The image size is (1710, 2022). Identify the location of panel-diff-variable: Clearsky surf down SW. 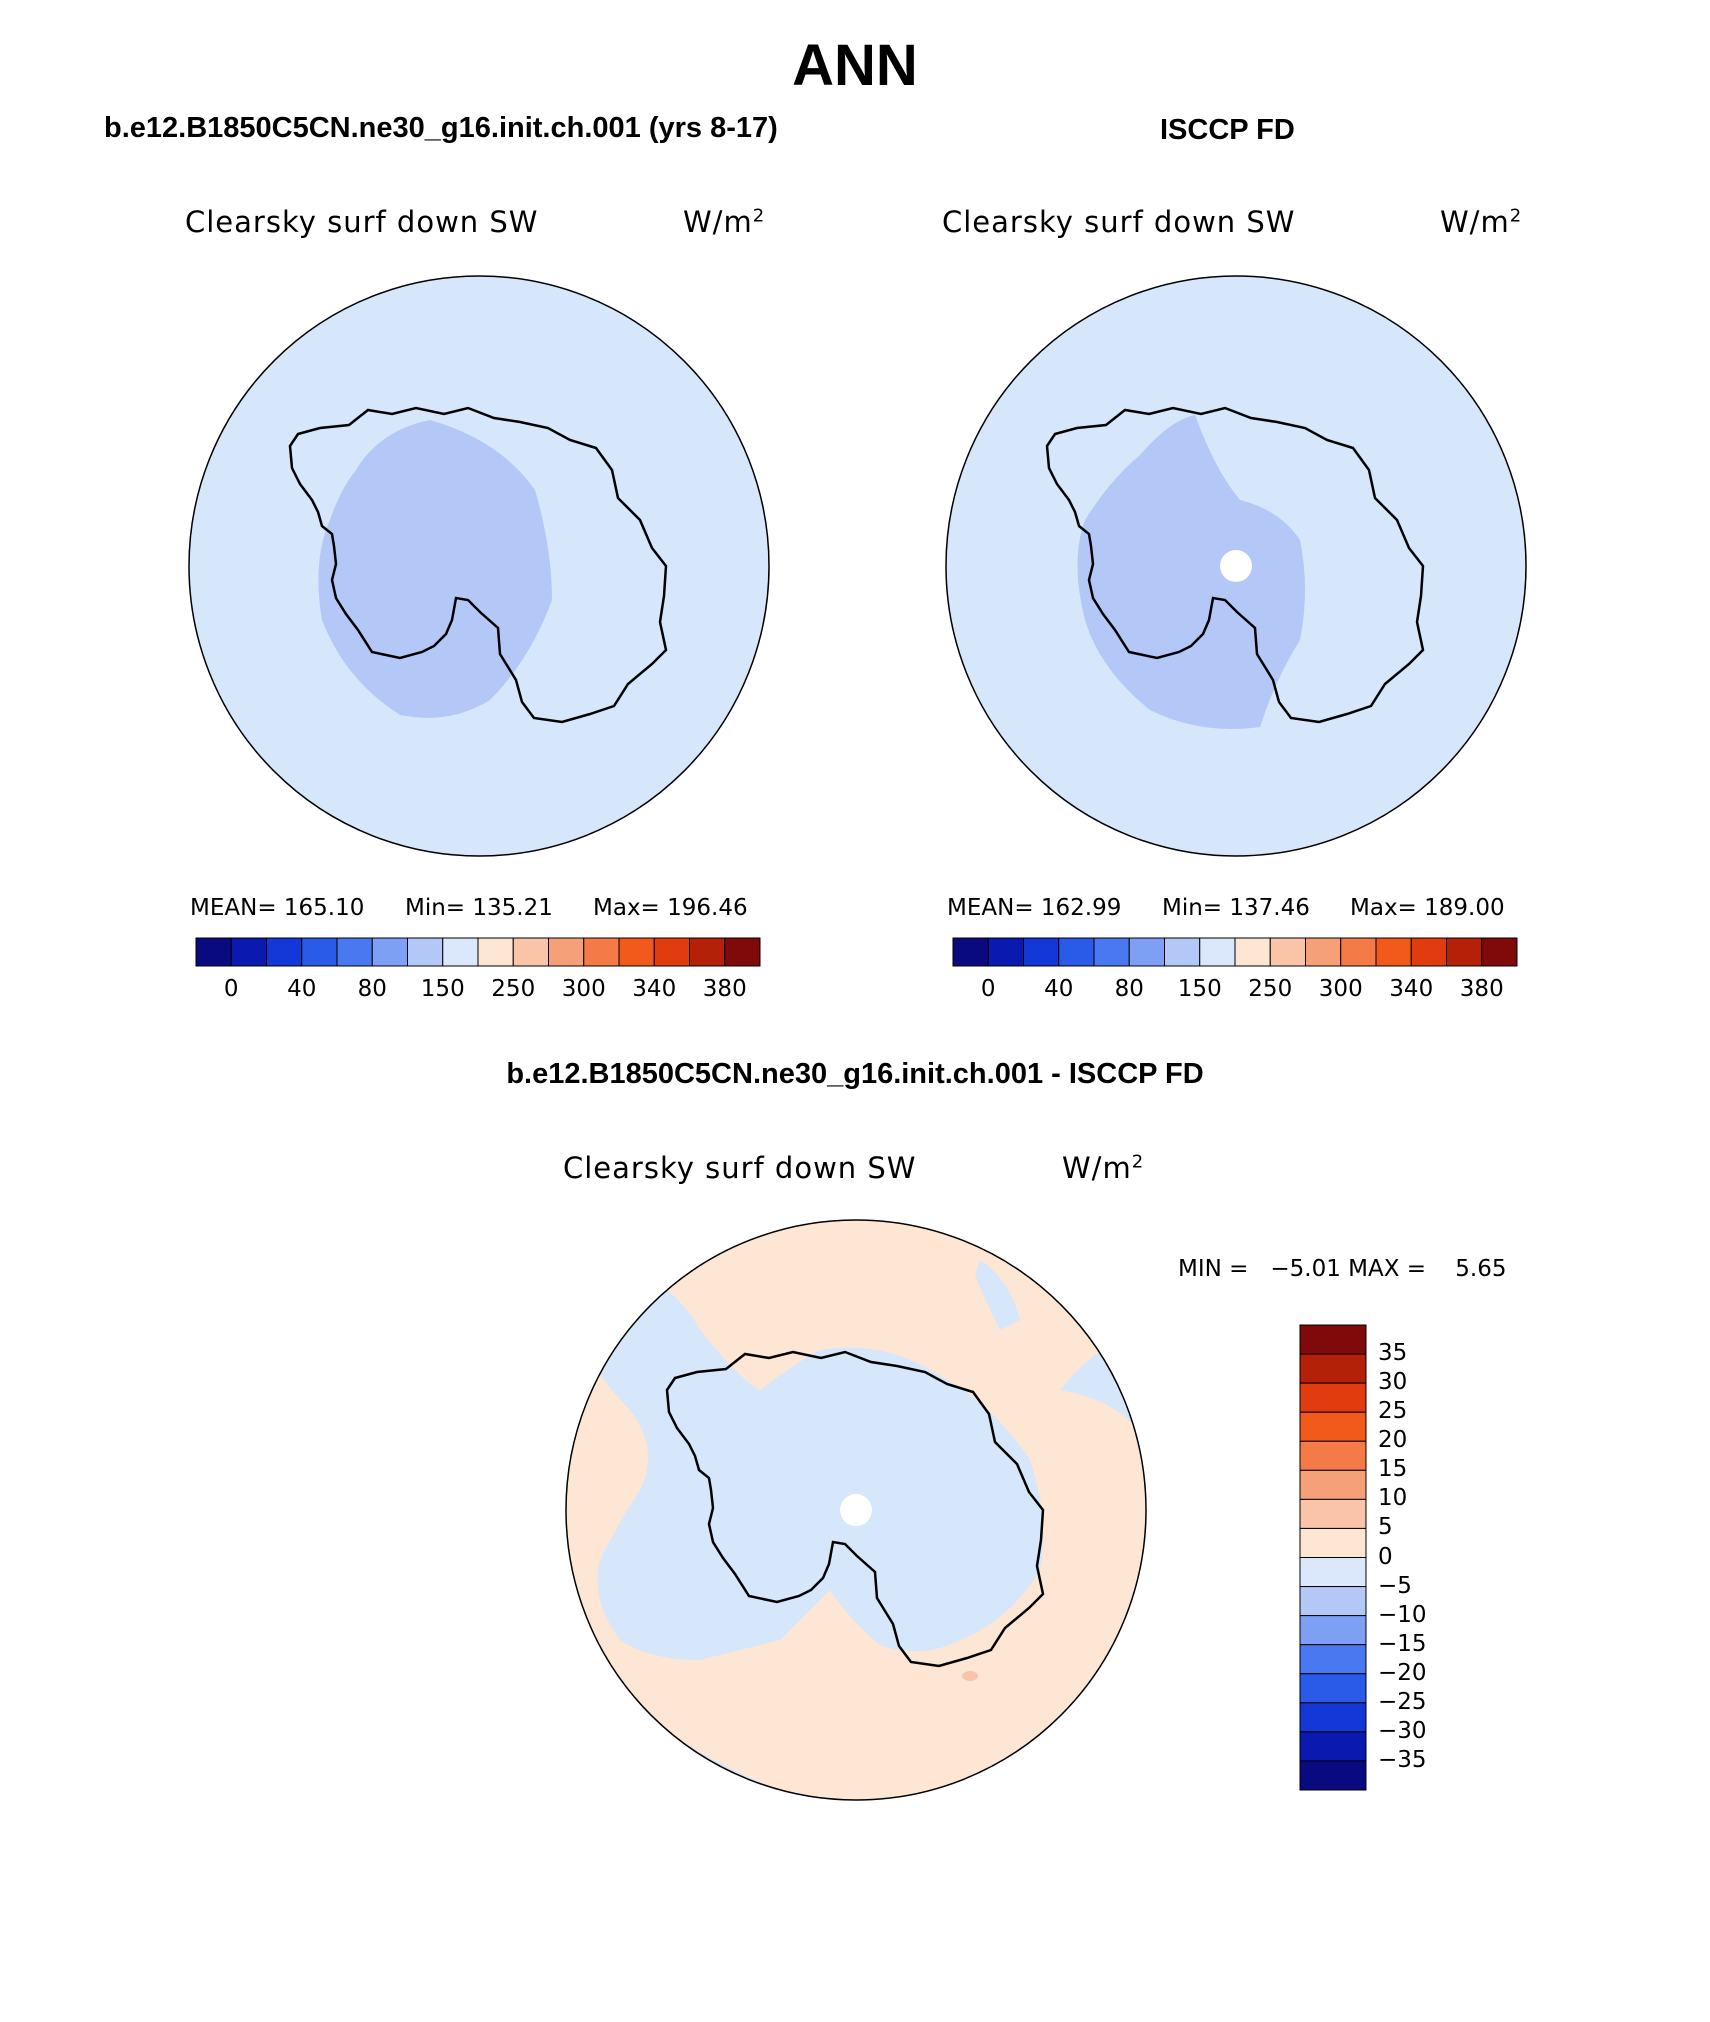
(740, 1168).